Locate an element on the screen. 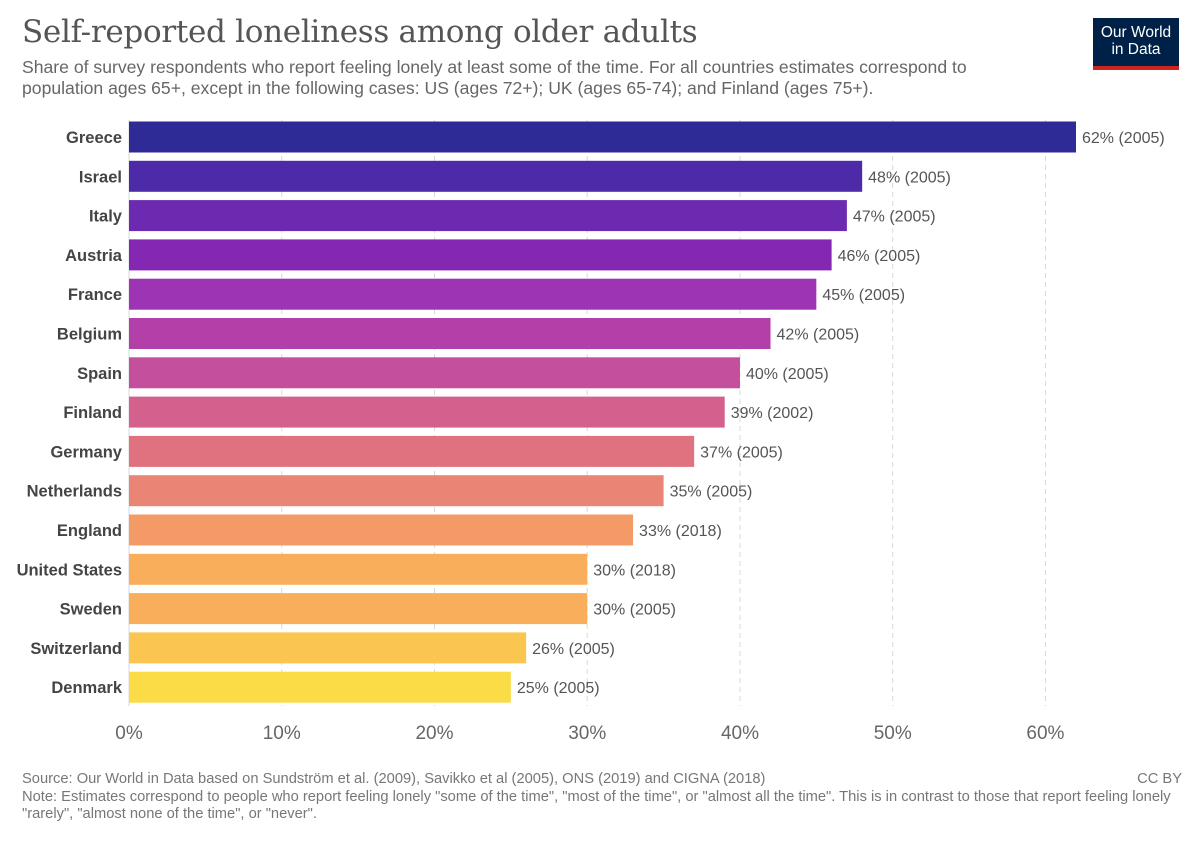  x-tick-label: 40% is located at coordinates (740, 733).